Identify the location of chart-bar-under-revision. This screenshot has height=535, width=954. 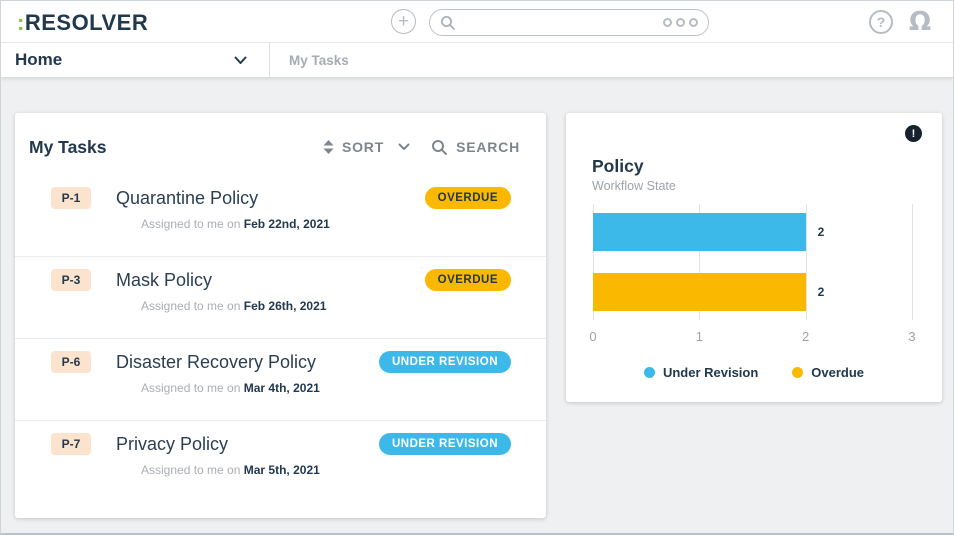
(699, 232).